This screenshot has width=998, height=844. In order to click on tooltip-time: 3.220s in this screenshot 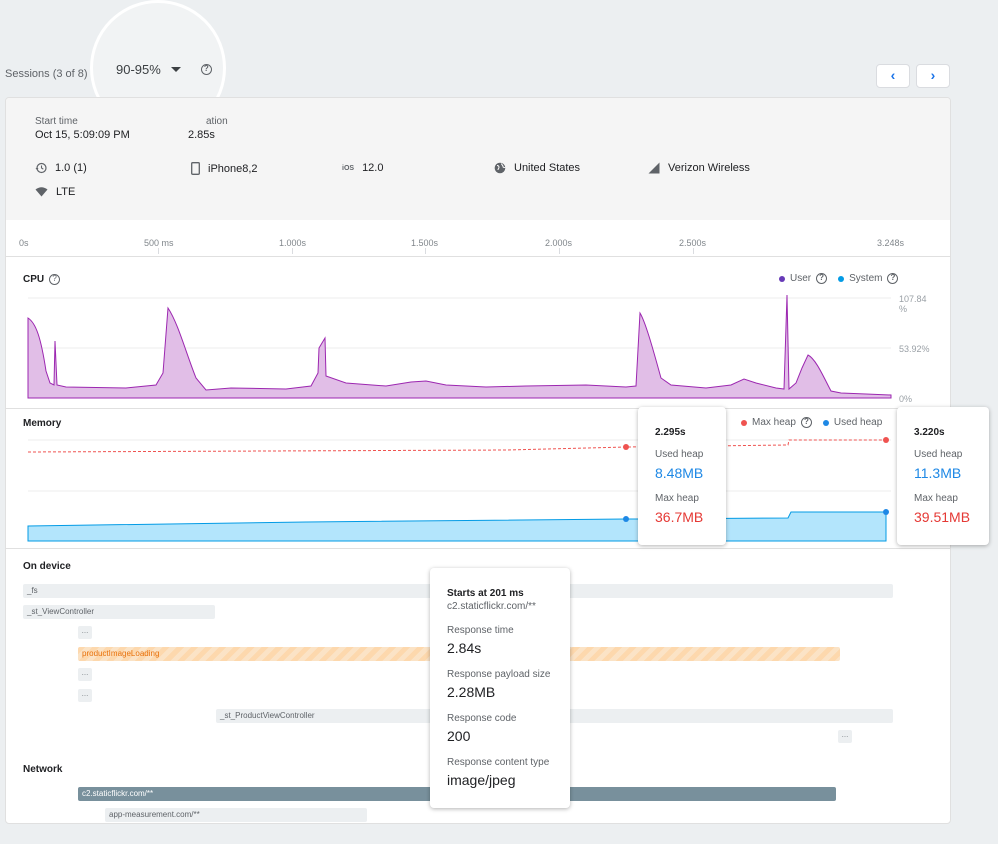, I will do `click(929, 432)`.